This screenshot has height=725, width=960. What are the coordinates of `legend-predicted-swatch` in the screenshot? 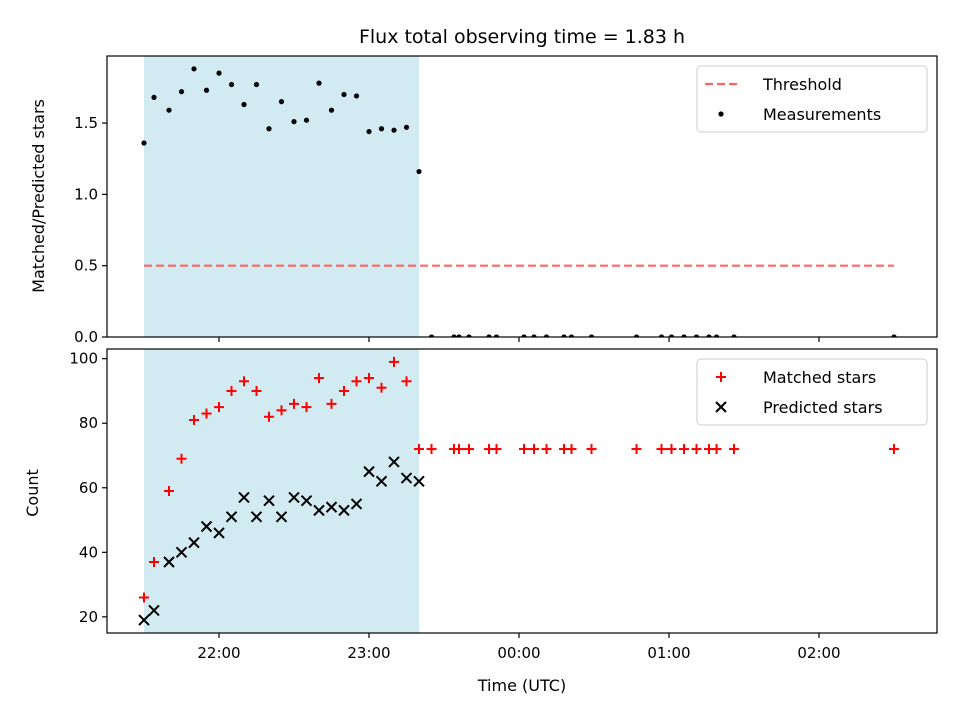 It's located at (721, 407).